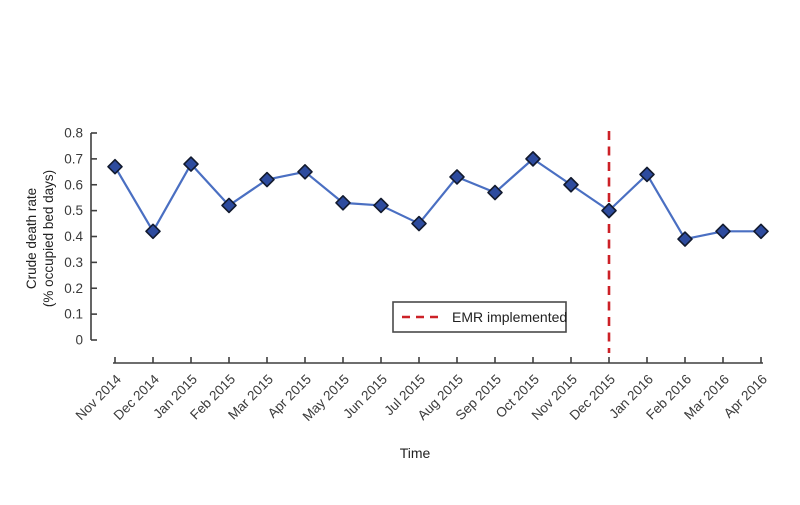  I want to click on y-tick-label: 0.5, so click(73, 210).